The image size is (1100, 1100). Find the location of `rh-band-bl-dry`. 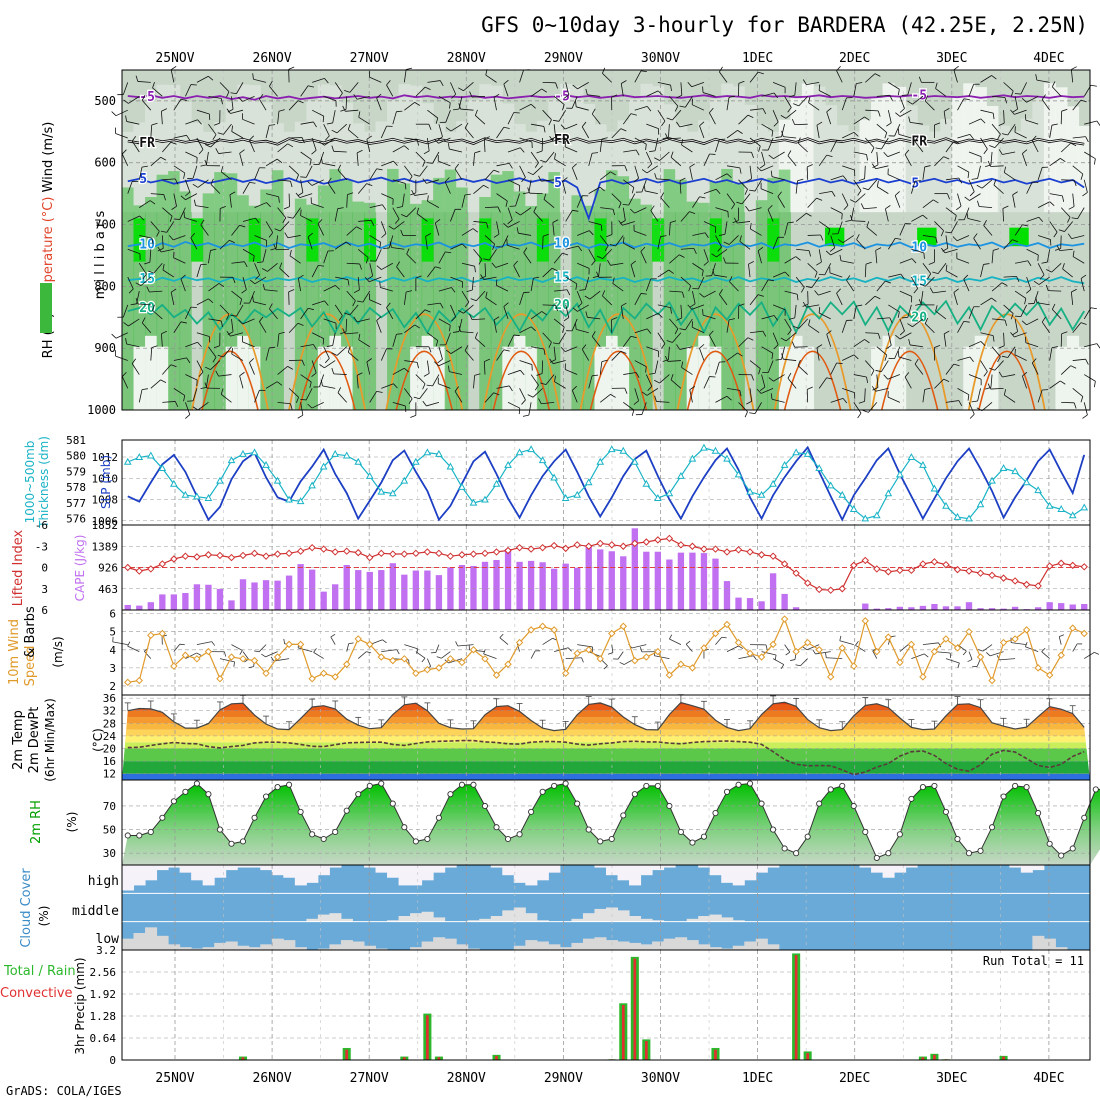

rh-band-bl-dry is located at coordinates (519, 372).